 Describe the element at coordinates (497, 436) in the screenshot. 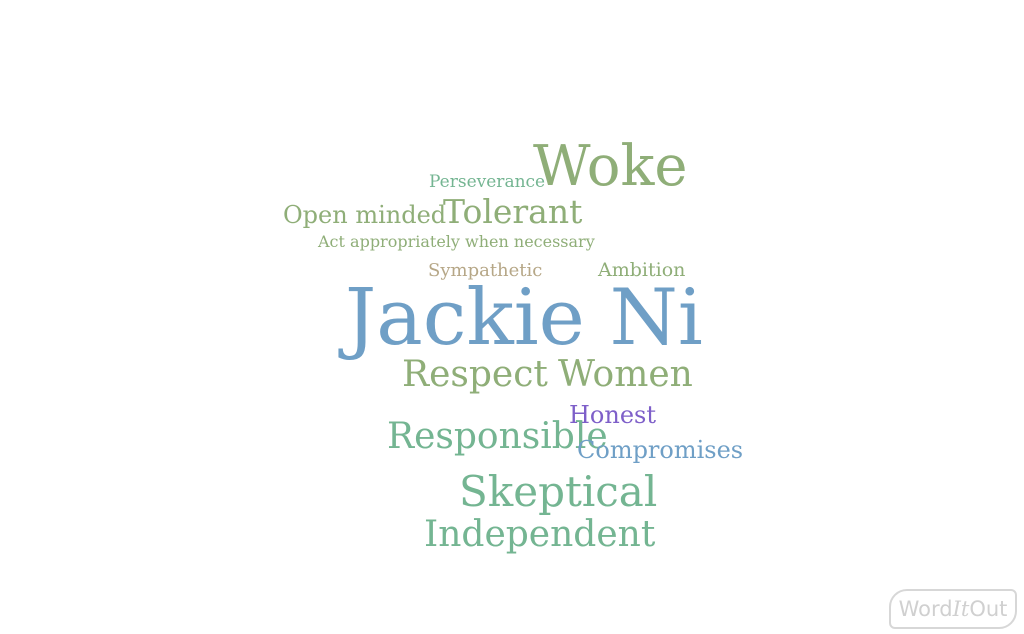

I see `word-responsible: Responsible` at that location.